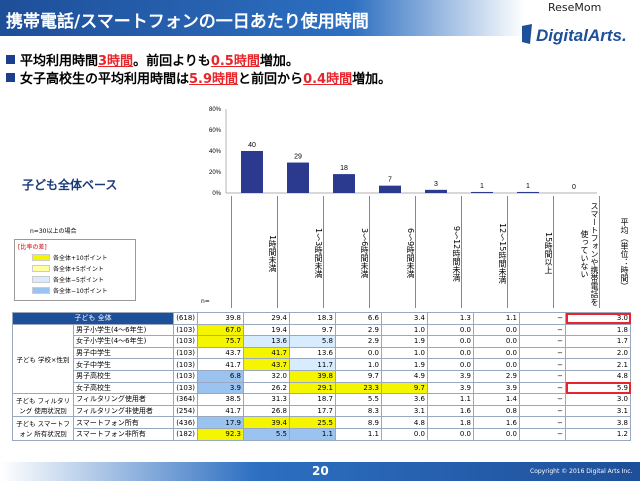 This screenshot has width=640, height=481. Describe the element at coordinates (359, 388) in the screenshot. I see `table-cell: 23.3` at that location.